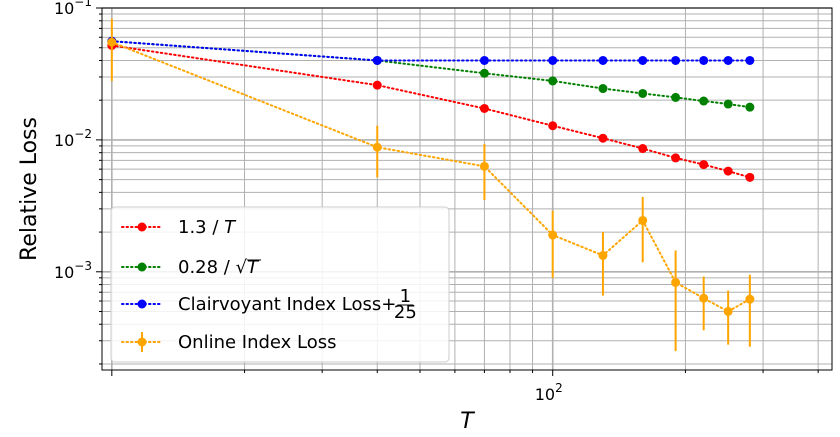  I want to click on legend-entry-2: Clairvoyant Index Loss+ 125, so click(269, 304).